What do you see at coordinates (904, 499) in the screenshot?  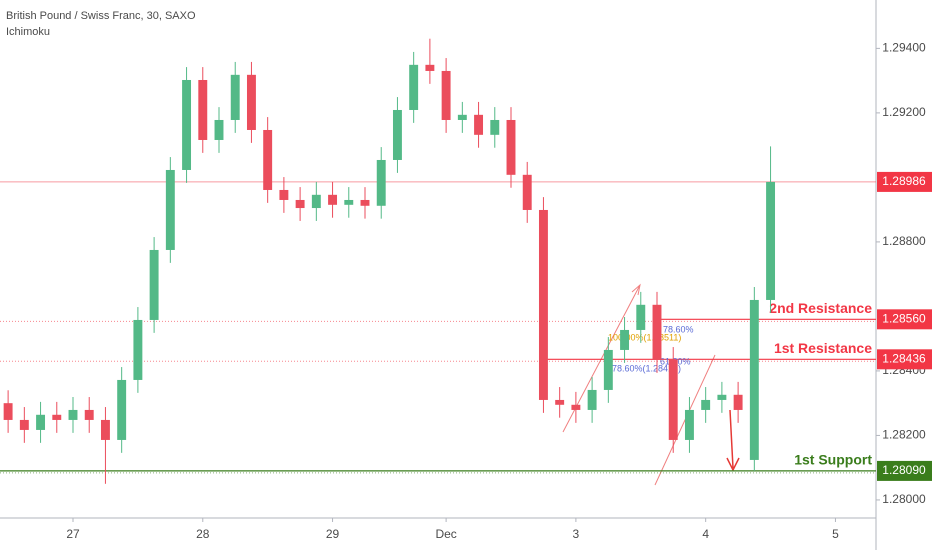 I see `y-tick-label: 1.28000` at bounding box center [904, 499].